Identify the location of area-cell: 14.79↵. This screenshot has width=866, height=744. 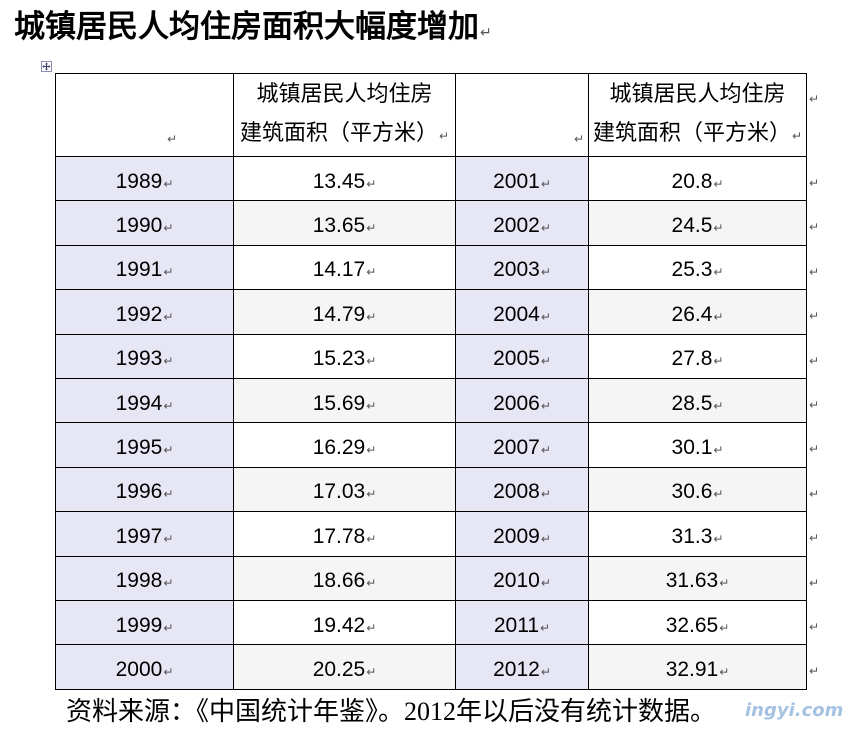
(344, 312).